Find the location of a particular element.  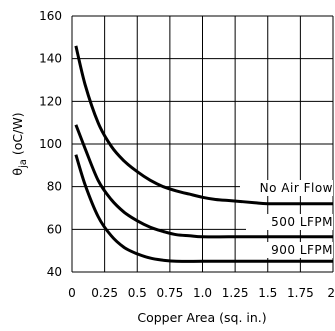

y-tick-label-4: 120 is located at coordinates (50, 101).